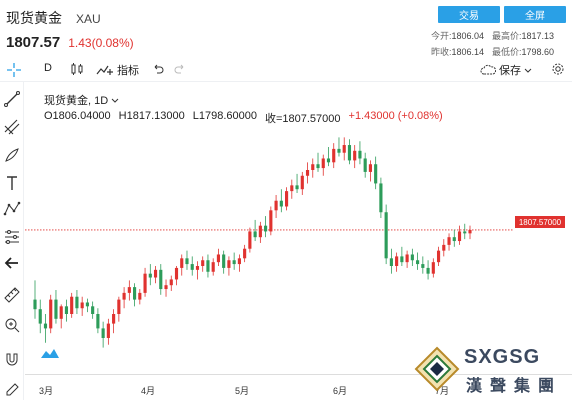 Image resolution: width=572 pixels, height=400 pixels. I want to click on time-axis: 3月 4月 5月 6月 7月, so click(298, 387).